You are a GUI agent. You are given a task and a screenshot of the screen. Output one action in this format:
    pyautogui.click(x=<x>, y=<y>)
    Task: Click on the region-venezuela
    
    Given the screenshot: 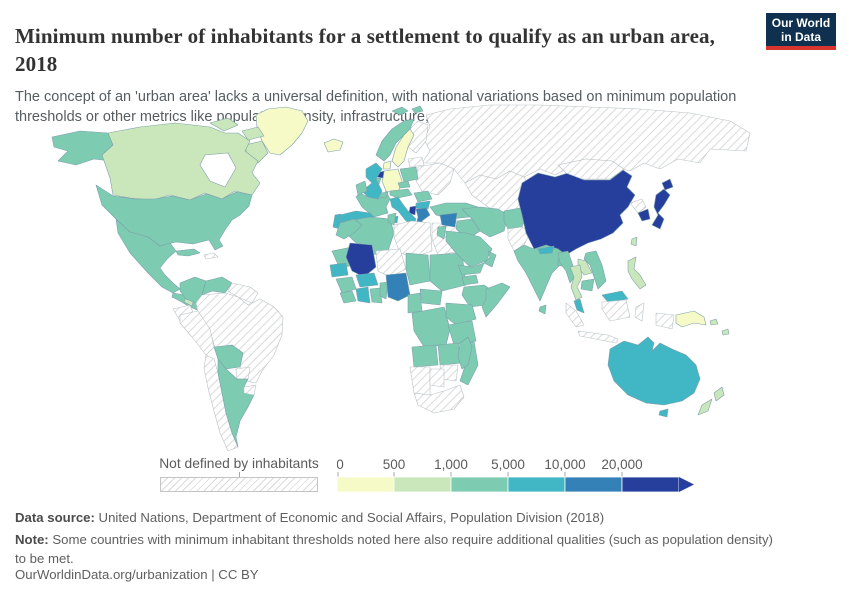 What is the action you would take?
    pyautogui.click(x=217, y=286)
    